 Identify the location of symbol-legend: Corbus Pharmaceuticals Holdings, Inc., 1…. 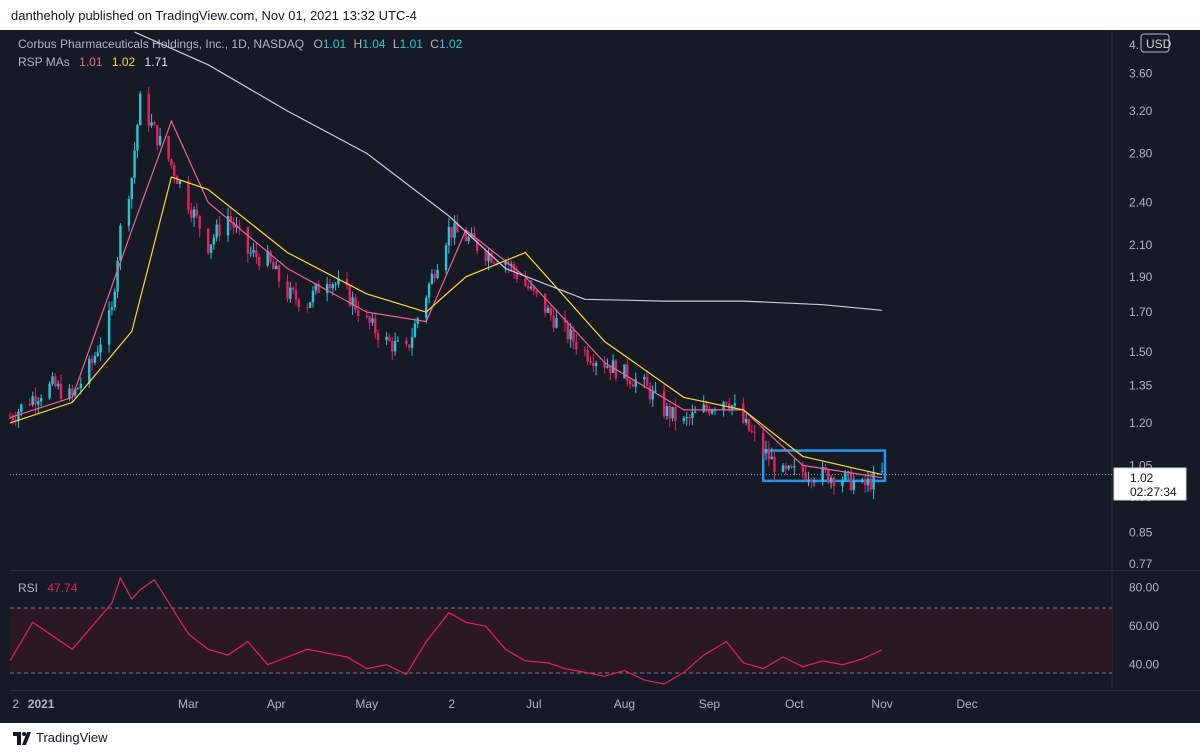
(240, 44).